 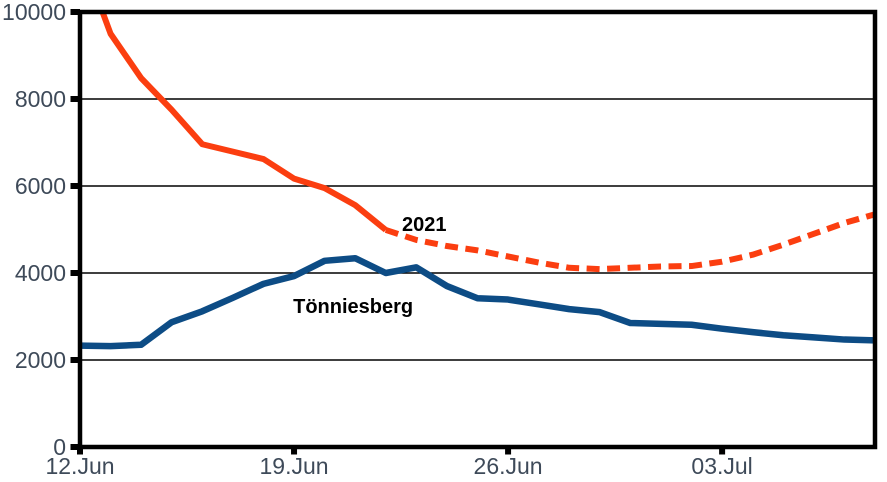 What do you see at coordinates (722, 451) in the screenshot?
I see `x-tick-03.Jul` at bounding box center [722, 451].